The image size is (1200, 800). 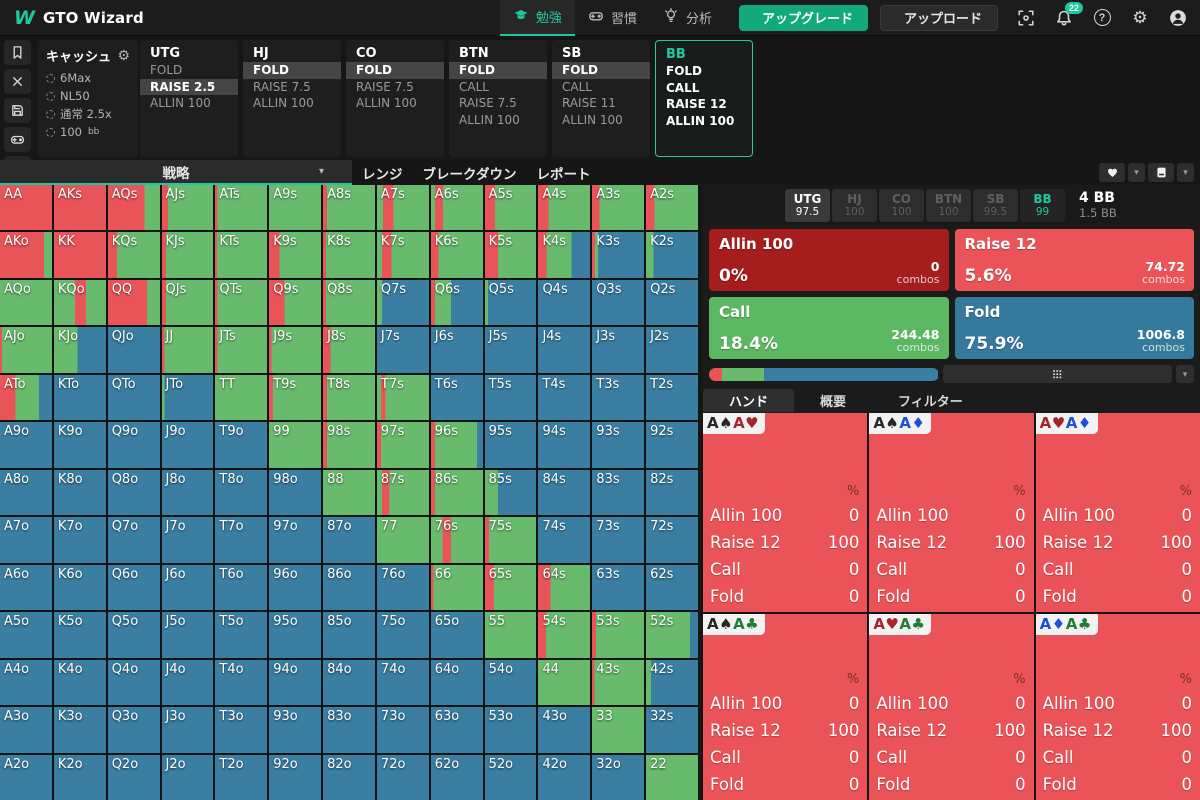 What do you see at coordinates (26, 350) in the screenshot?
I see `grid-cell-AJo: AJo` at bounding box center [26, 350].